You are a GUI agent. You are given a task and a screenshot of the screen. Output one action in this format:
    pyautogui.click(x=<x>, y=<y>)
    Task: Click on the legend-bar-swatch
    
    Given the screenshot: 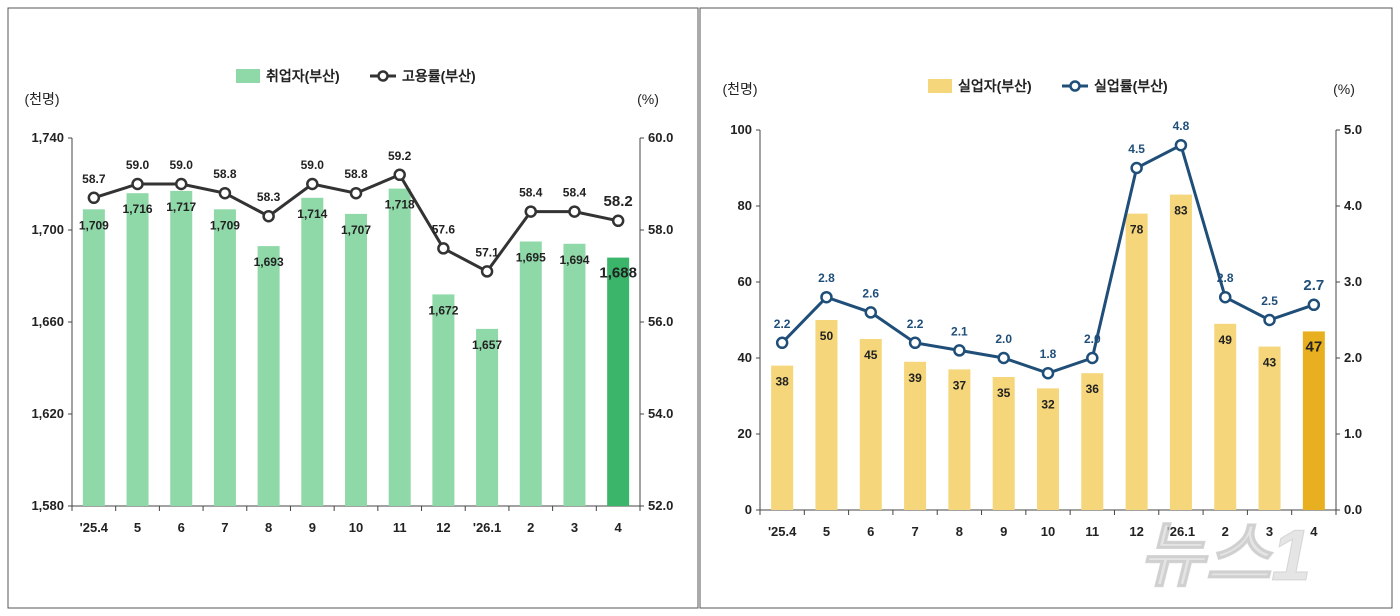 What is the action you would take?
    pyautogui.click(x=248, y=76)
    